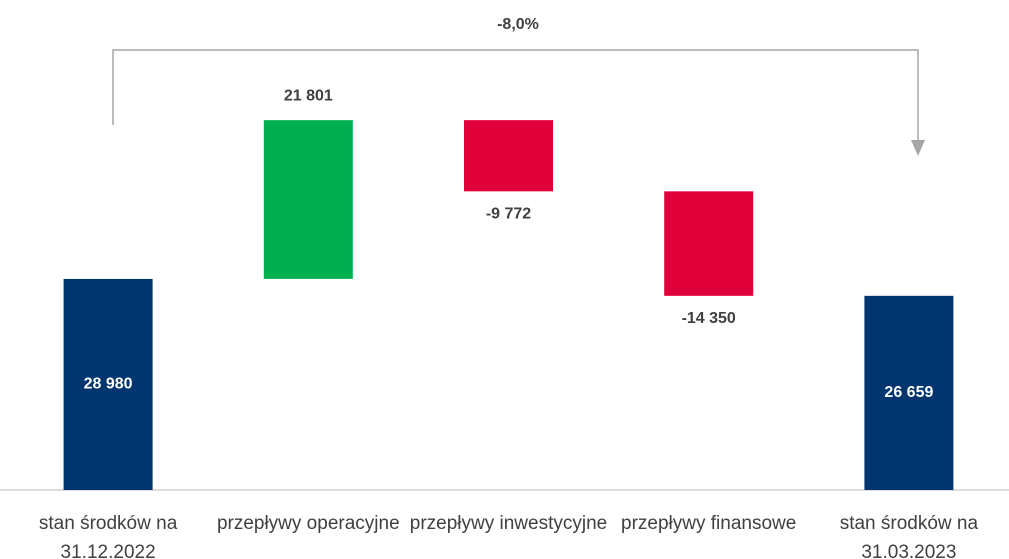 Image resolution: width=1009 pixels, height=559 pixels. I want to click on value-label: 26 659, so click(908, 392).